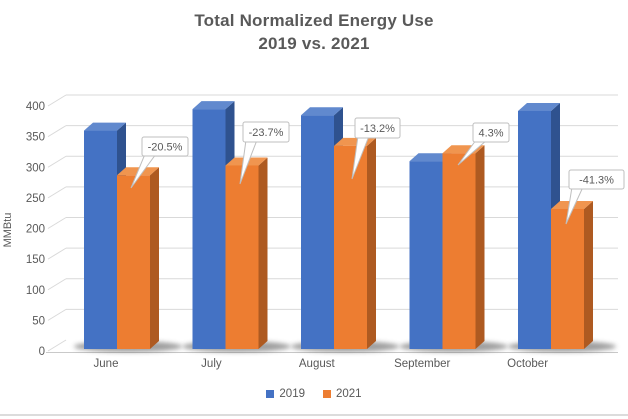  I want to click on bottom-divider, so click(314, 415).